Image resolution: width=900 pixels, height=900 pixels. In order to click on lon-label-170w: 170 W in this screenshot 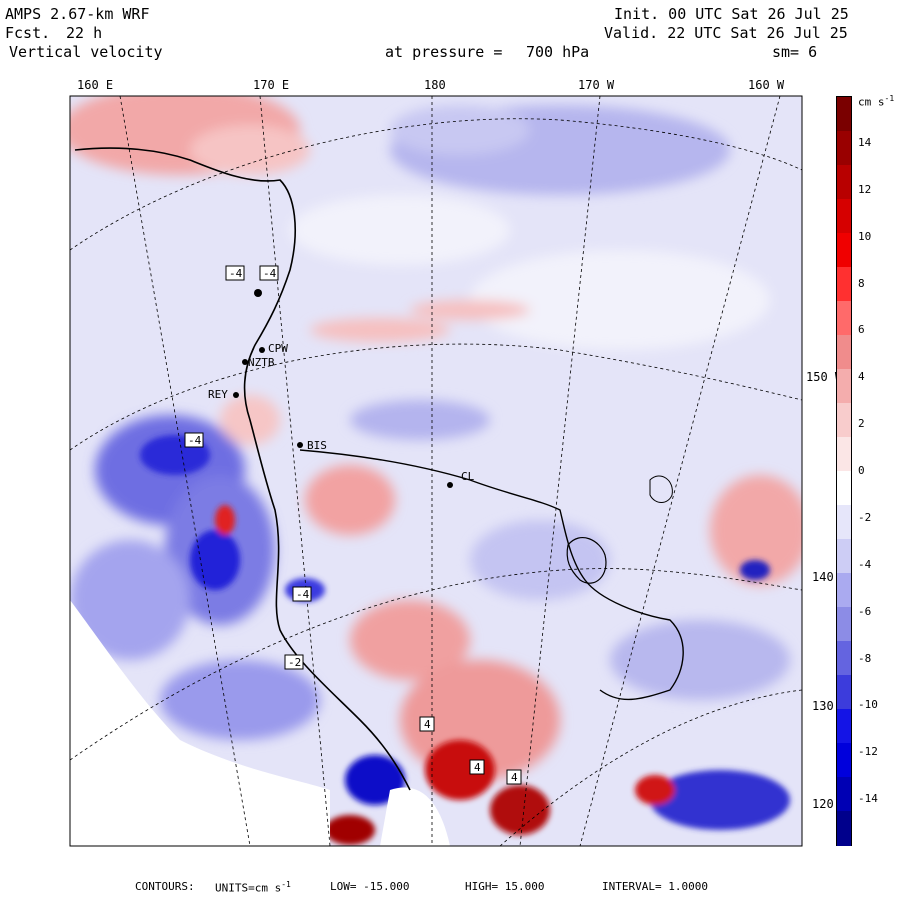, I will do `click(596, 85)`.